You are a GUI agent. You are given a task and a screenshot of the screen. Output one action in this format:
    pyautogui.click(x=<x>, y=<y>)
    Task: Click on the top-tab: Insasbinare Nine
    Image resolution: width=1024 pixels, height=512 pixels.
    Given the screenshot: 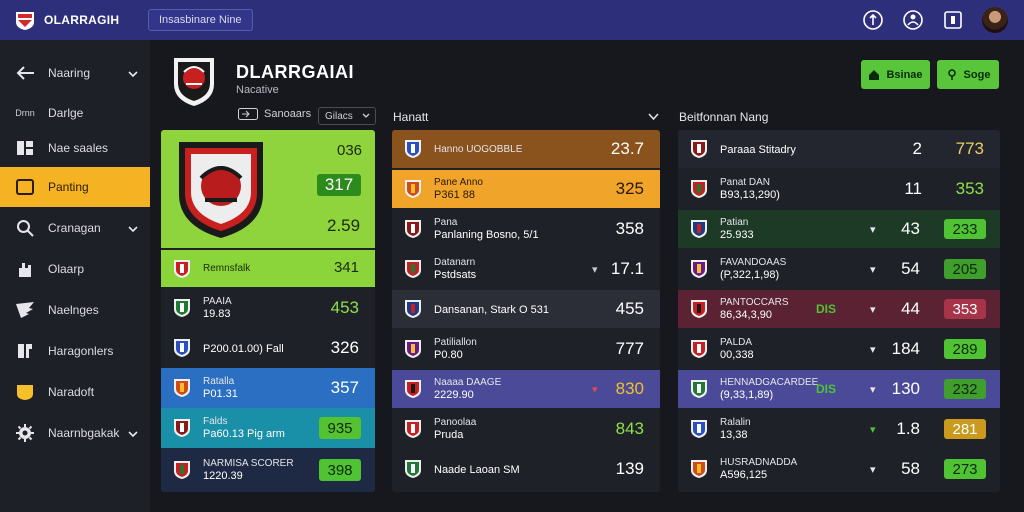 What is the action you would take?
    pyautogui.click(x=200, y=20)
    